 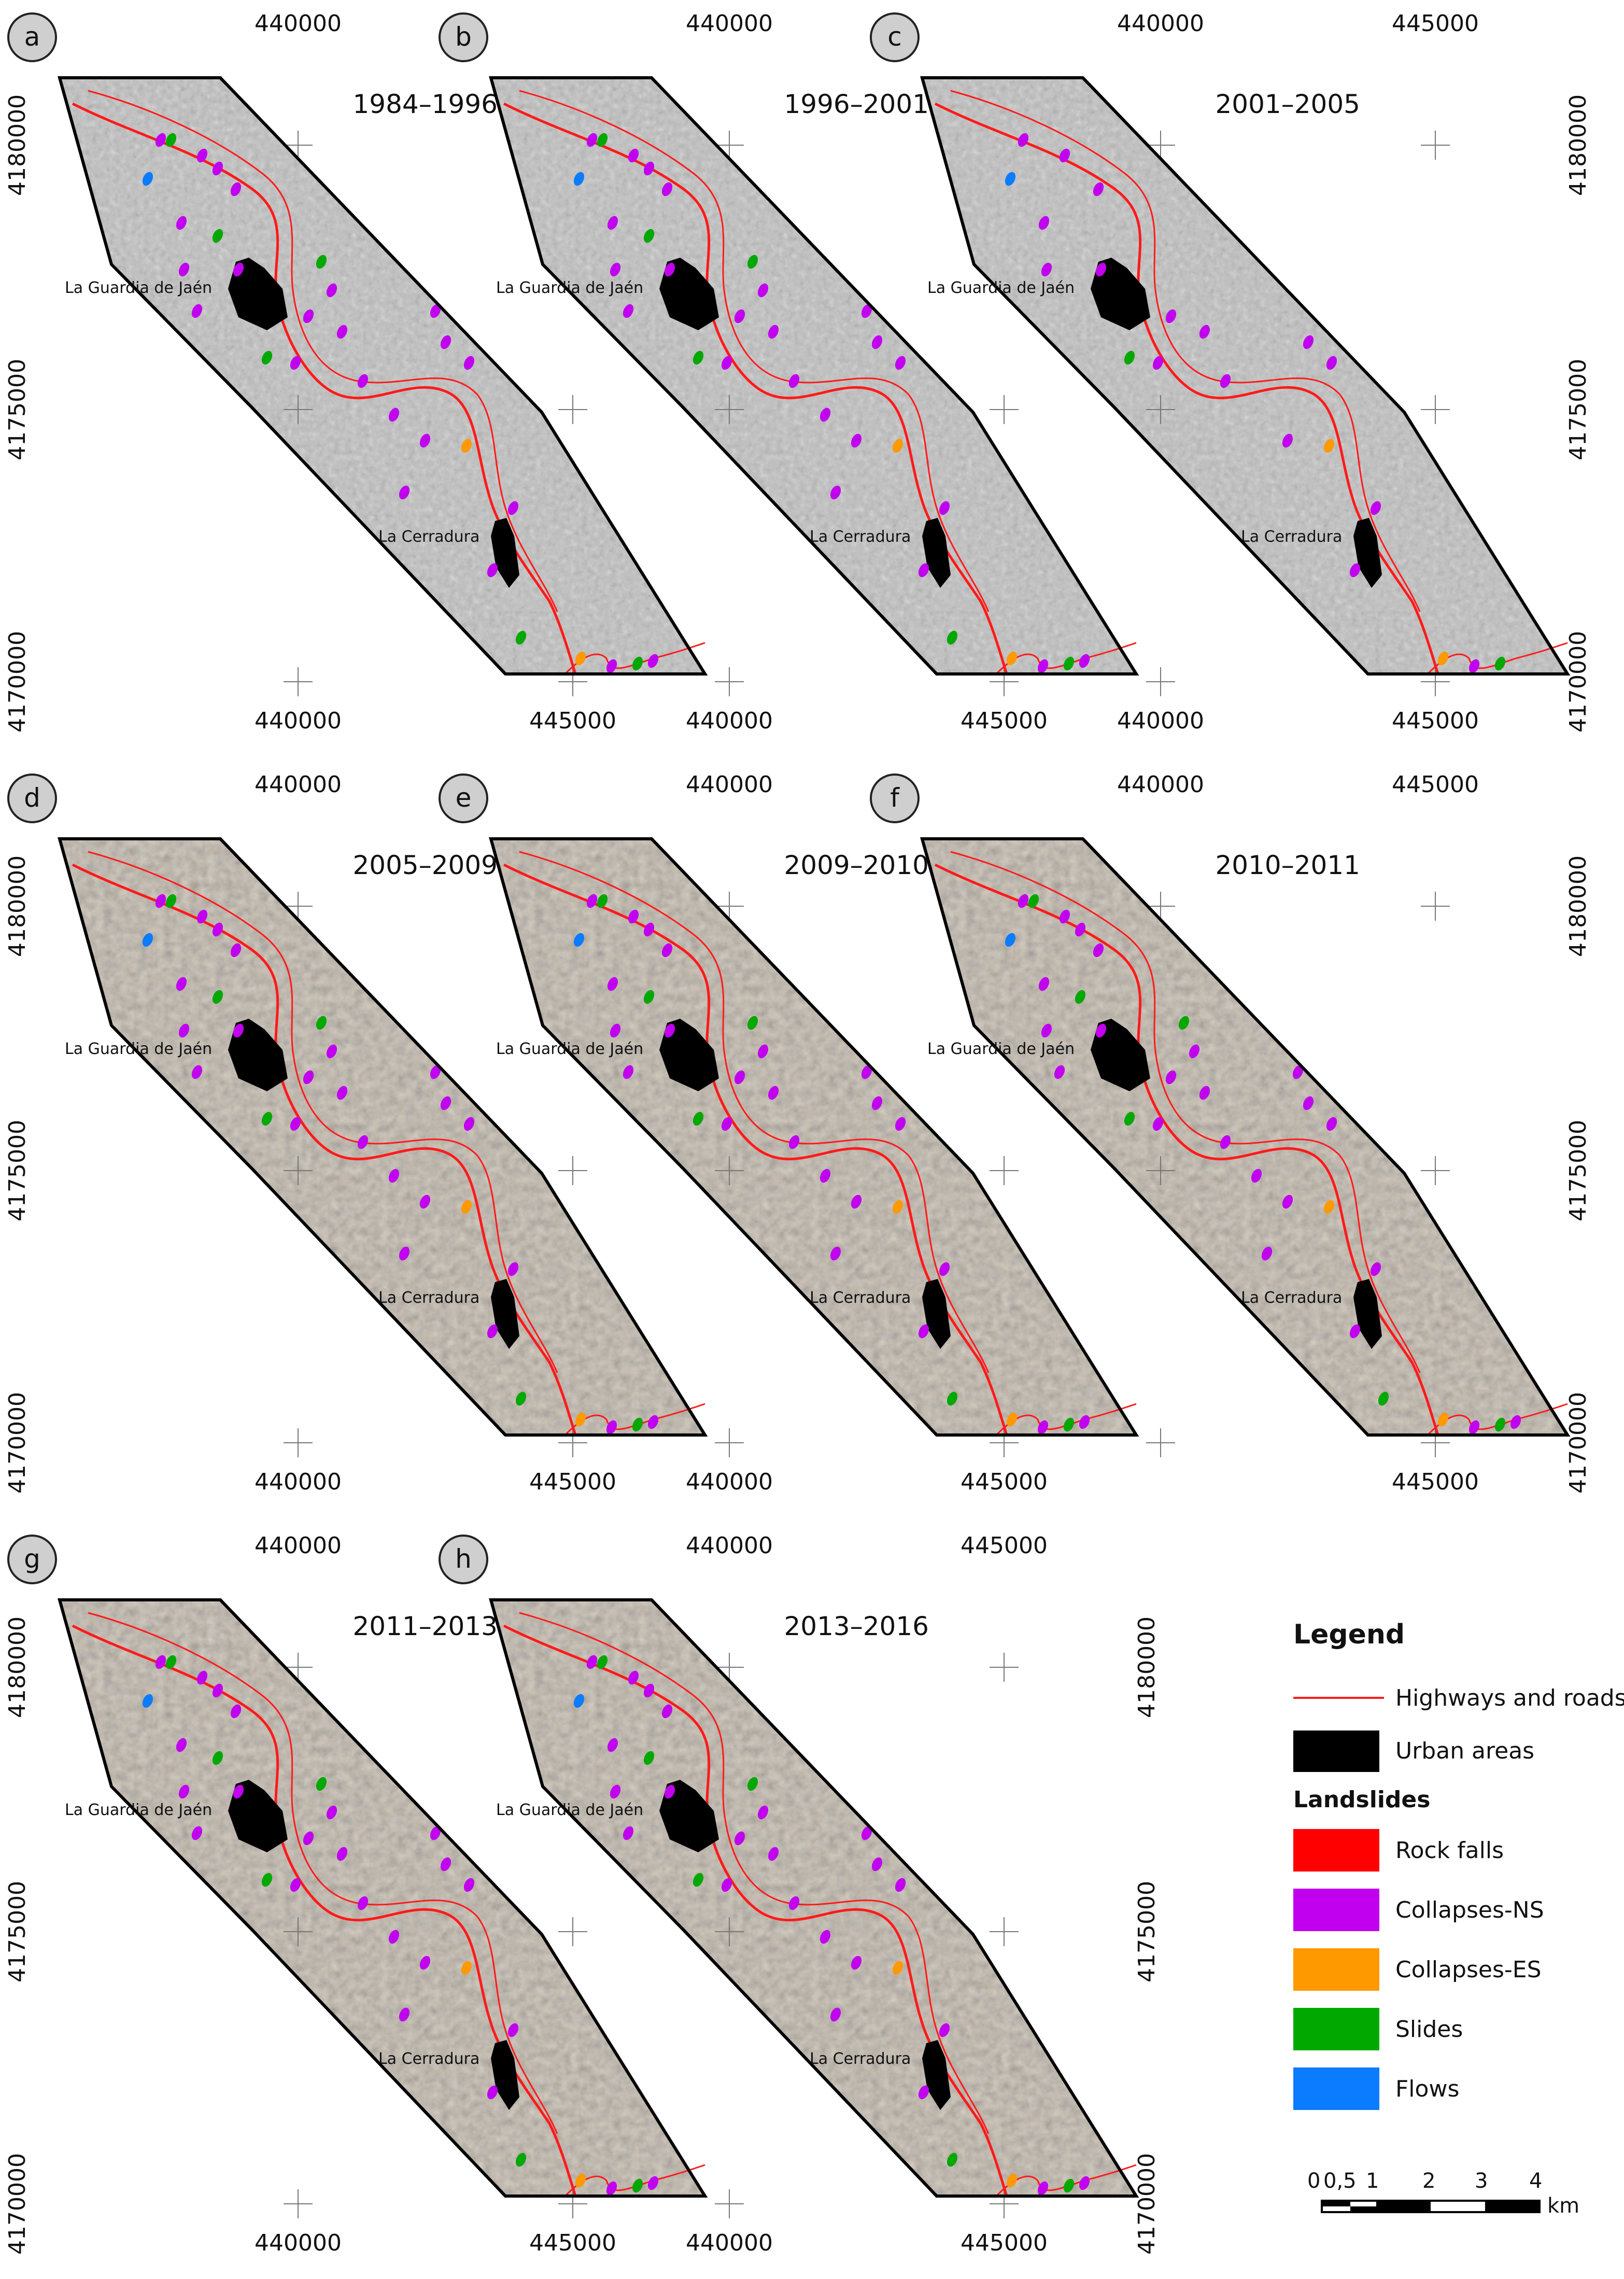 I want to click on period-title: 2013–2016, so click(x=857, y=1626).